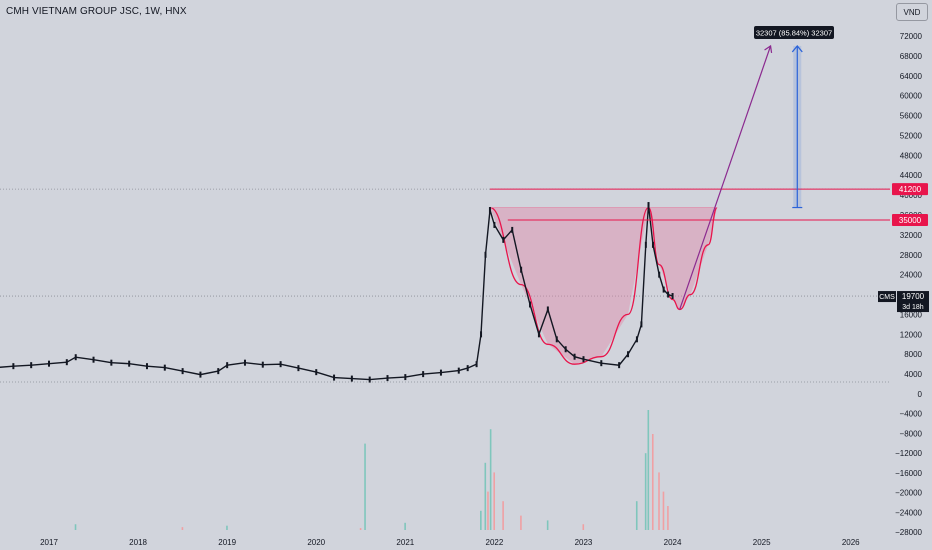  What do you see at coordinates (797, 49) in the screenshot?
I see `measure-arrowhead` at bounding box center [797, 49].